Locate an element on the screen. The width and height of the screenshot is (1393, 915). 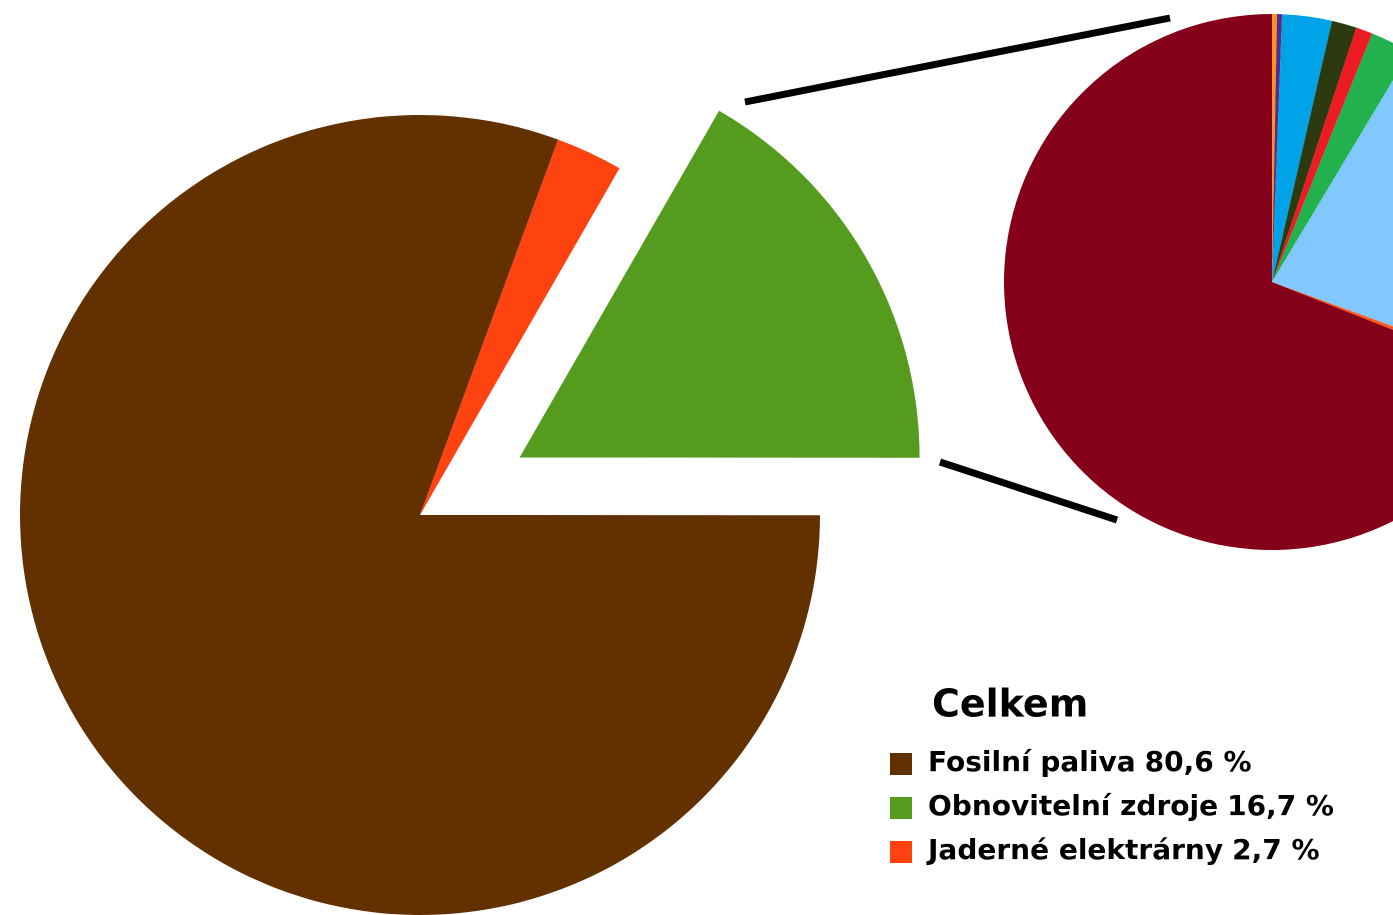
legend-name: Jaderné elektrárny is located at coordinates (1074, 849).